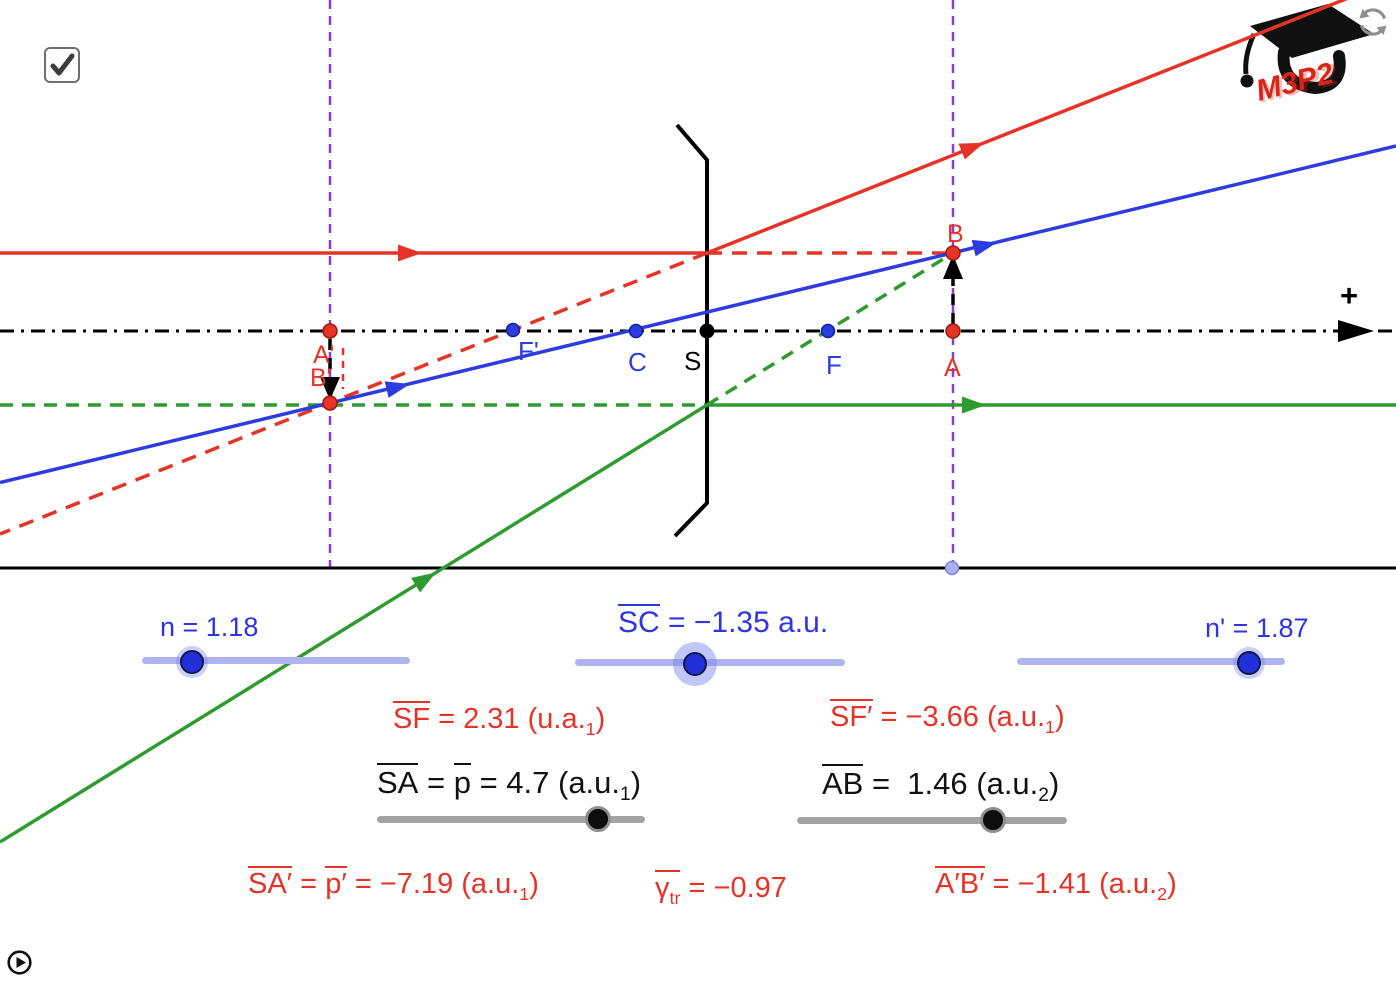 Image resolution: width=1396 pixels, height=982 pixels. What do you see at coordinates (330, 331) in the screenshot?
I see `point-A-prime` at bounding box center [330, 331].